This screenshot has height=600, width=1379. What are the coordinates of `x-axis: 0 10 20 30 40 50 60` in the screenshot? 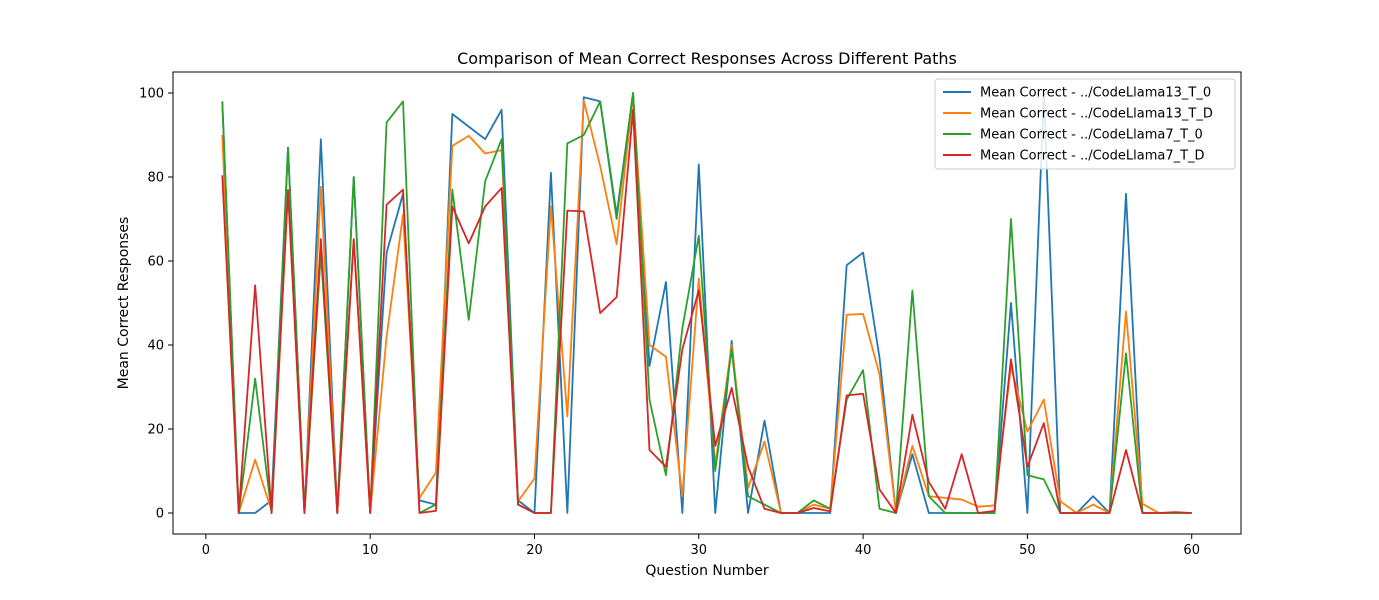 It's located at (701, 546).